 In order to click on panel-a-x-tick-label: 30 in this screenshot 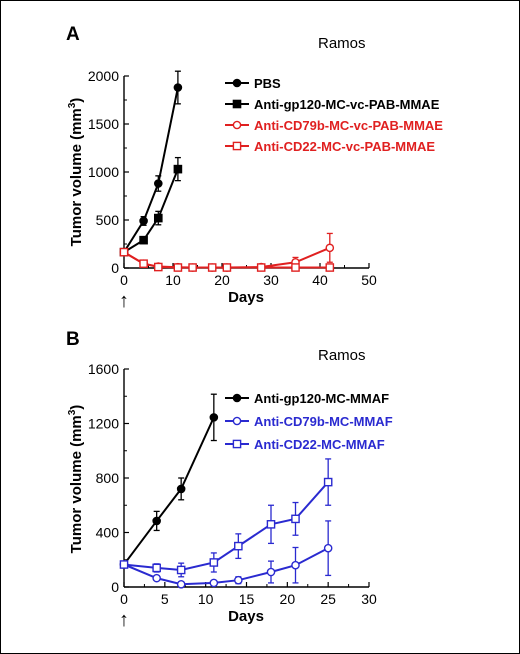, I will do `click(271, 280)`.